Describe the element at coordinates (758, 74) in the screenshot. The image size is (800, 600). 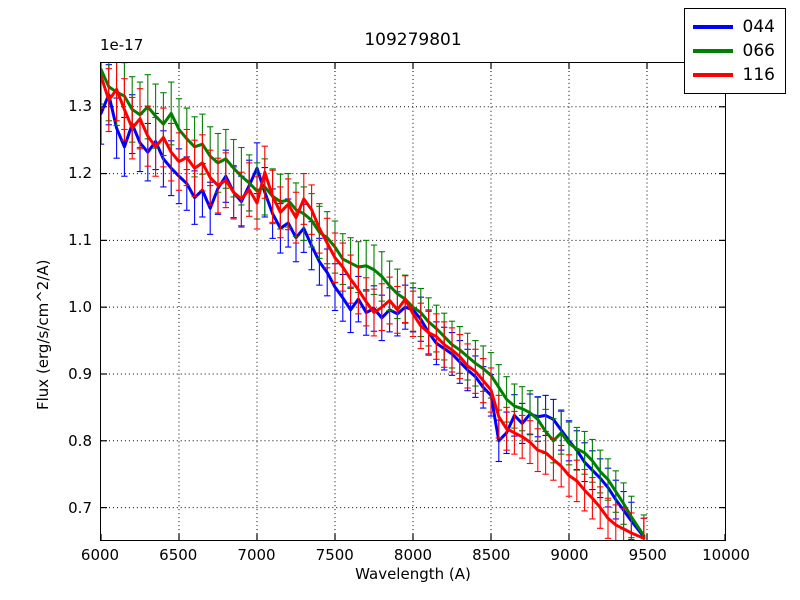
I see `legend-label: 116` at that location.